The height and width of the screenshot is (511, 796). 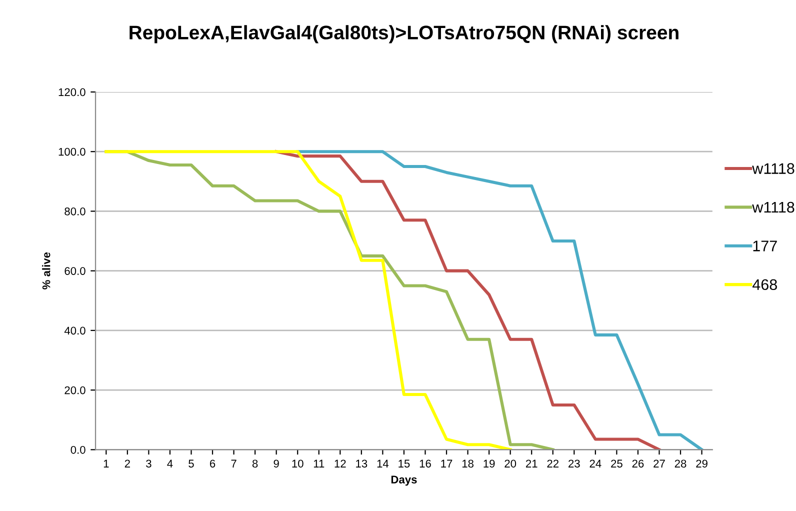 What do you see at coordinates (191, 464) in the screenshot?
I see `x-tick-label: 5` at bounding box center [191, 464].